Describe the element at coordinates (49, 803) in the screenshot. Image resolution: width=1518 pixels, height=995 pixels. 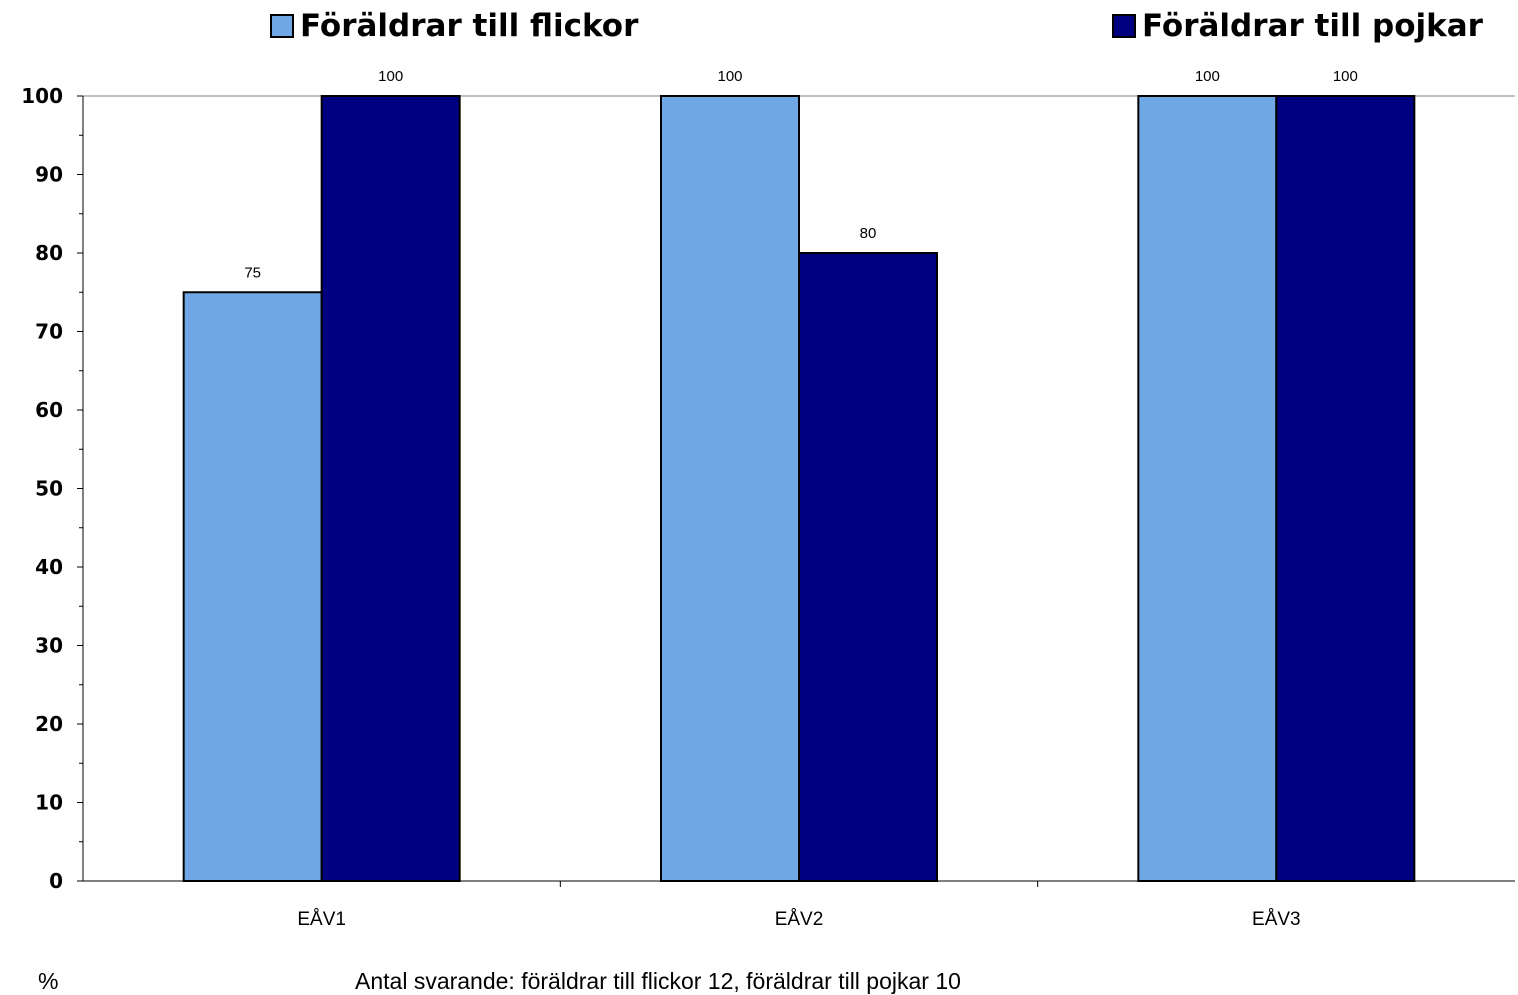
I see `y-tick-label: 10` at that location.